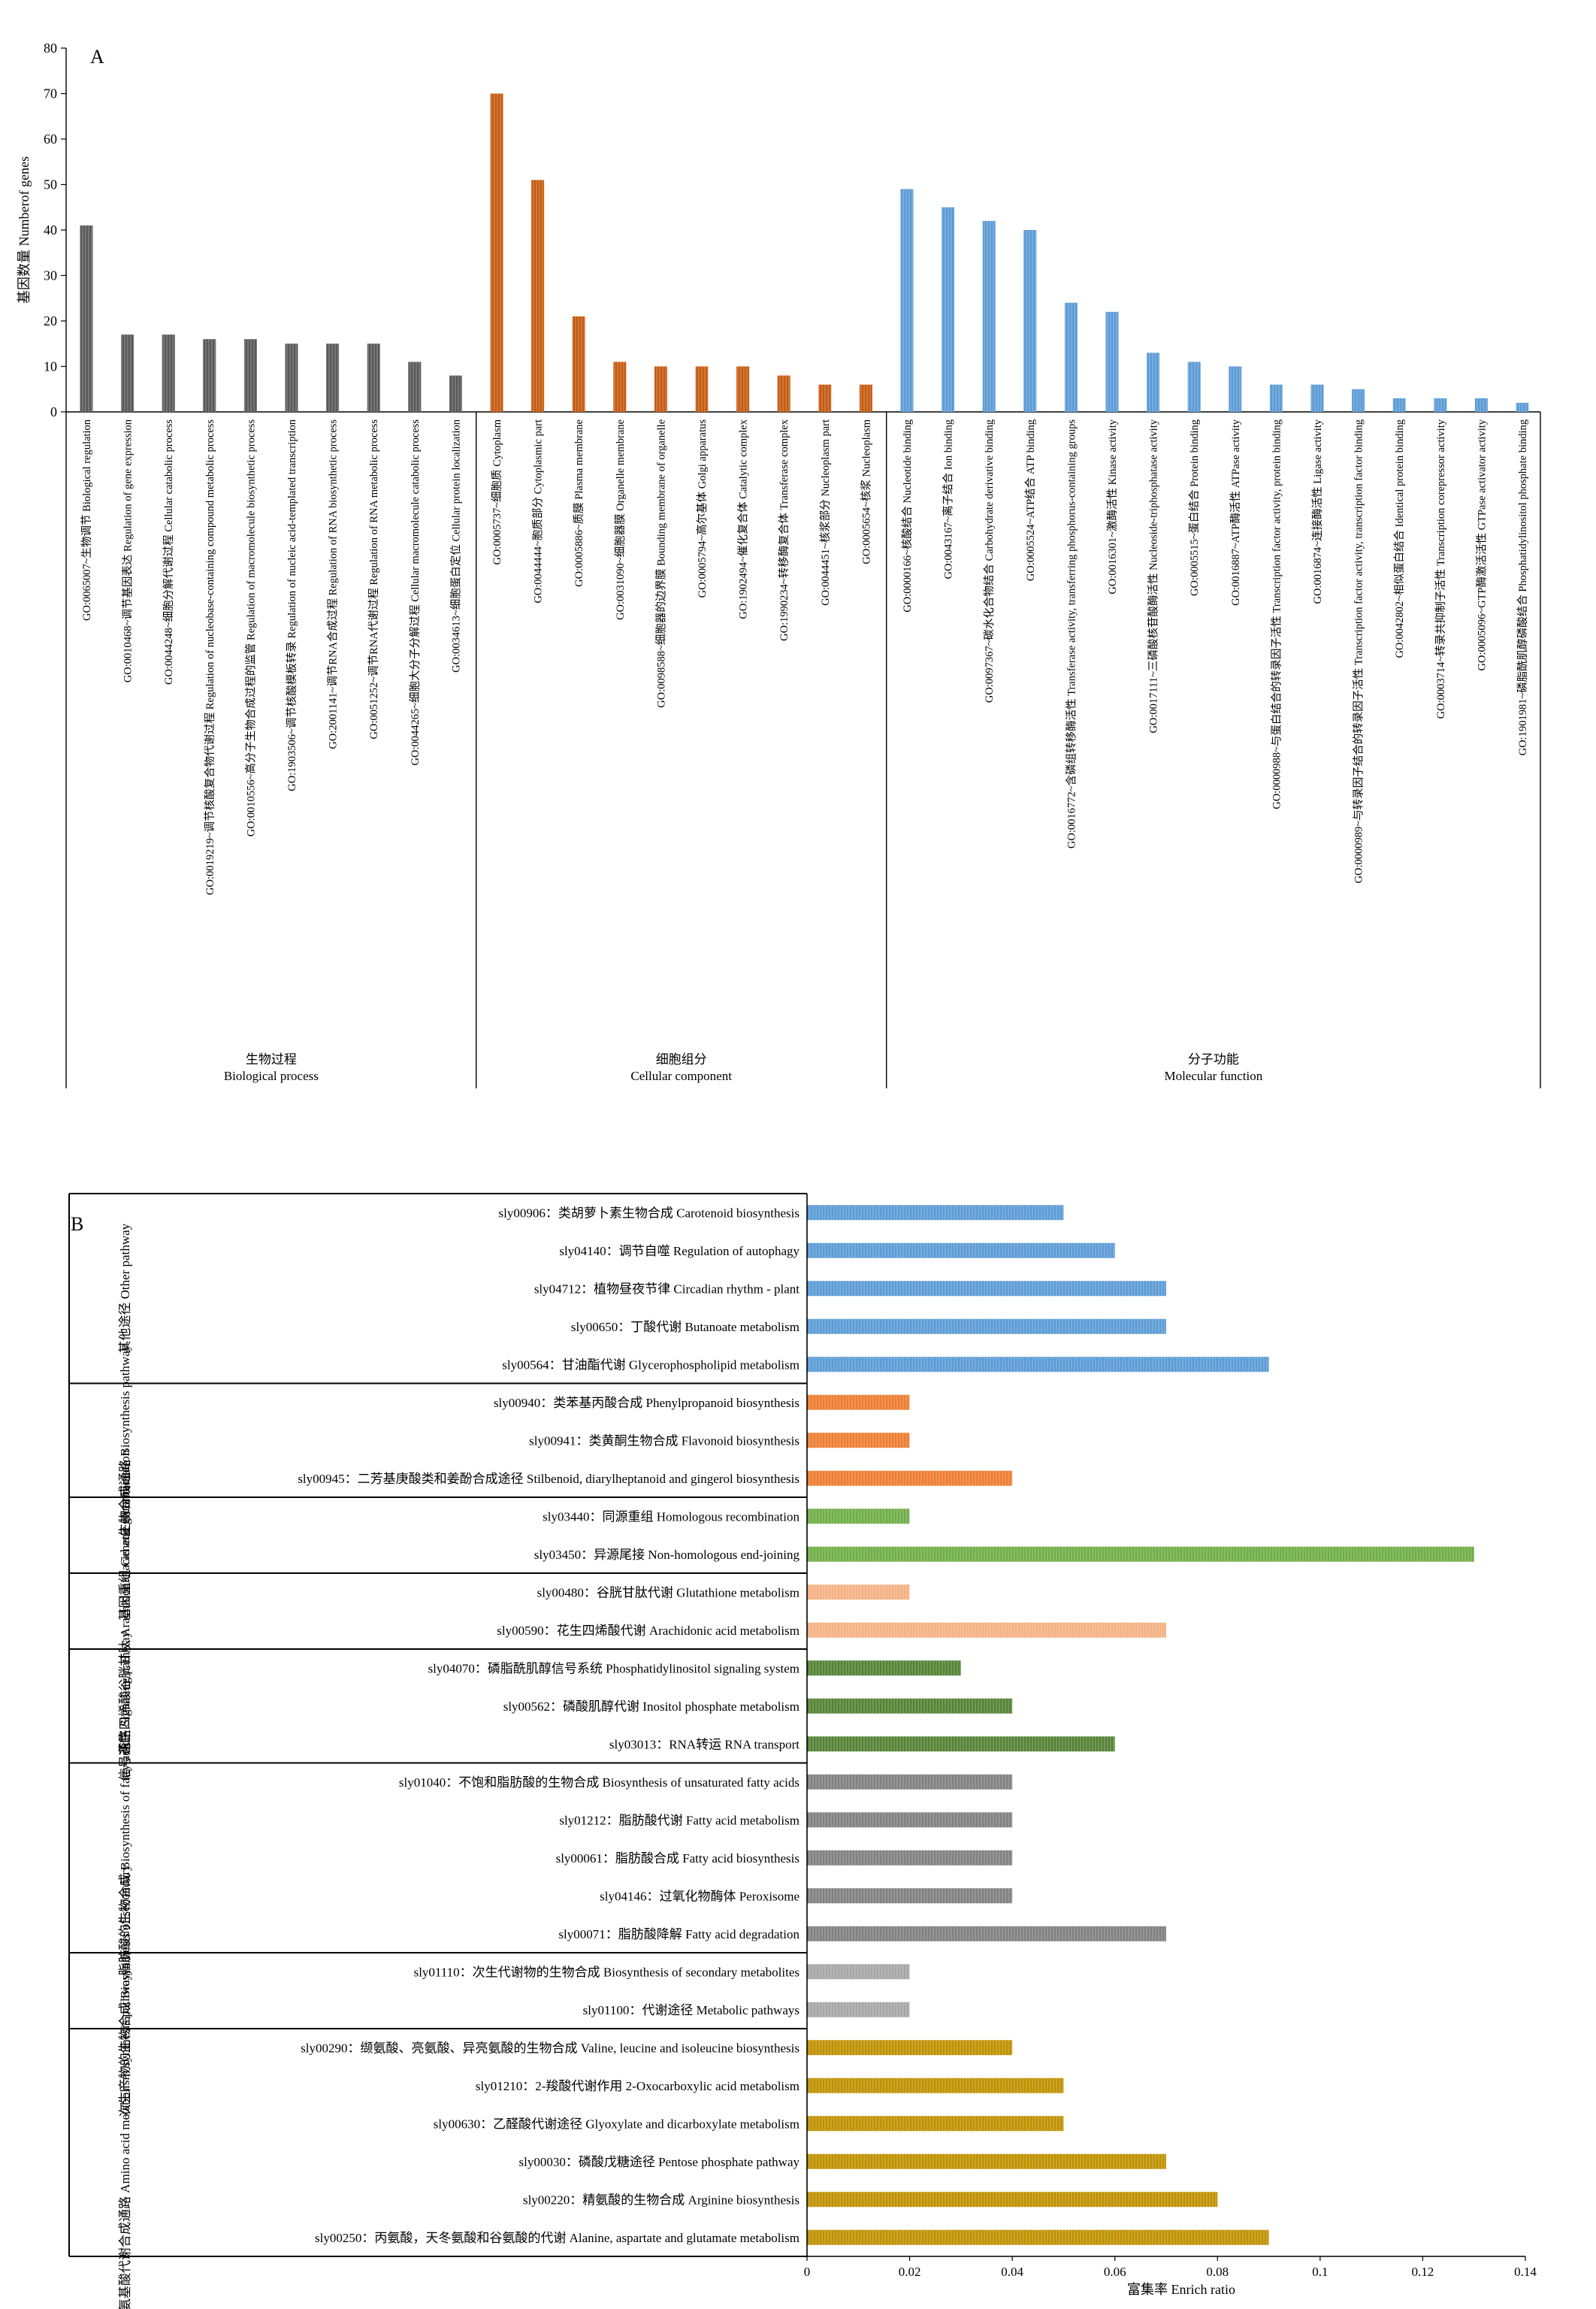  What do you see at coordinates (24, 230) in the screenshot?
I see `panel-a-y-axis-label: 基因数量 Numberof genes` at bounding box center [24, 230].